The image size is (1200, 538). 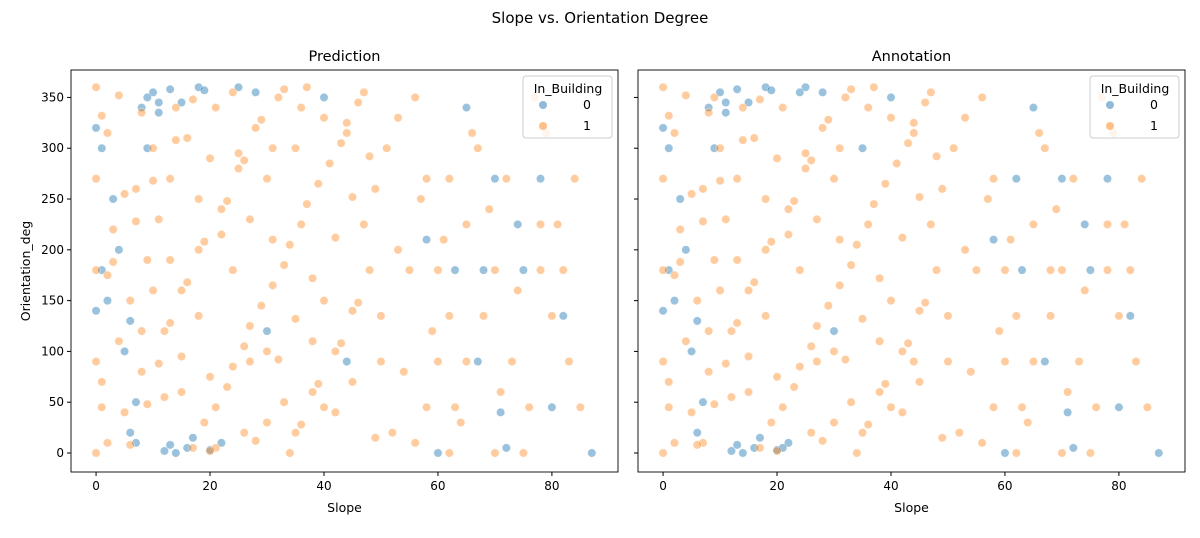 What do you see at coordinates (52, 199) in the screenshot?
I see `y-tick-label: 250` at bounding box center [52, 199].